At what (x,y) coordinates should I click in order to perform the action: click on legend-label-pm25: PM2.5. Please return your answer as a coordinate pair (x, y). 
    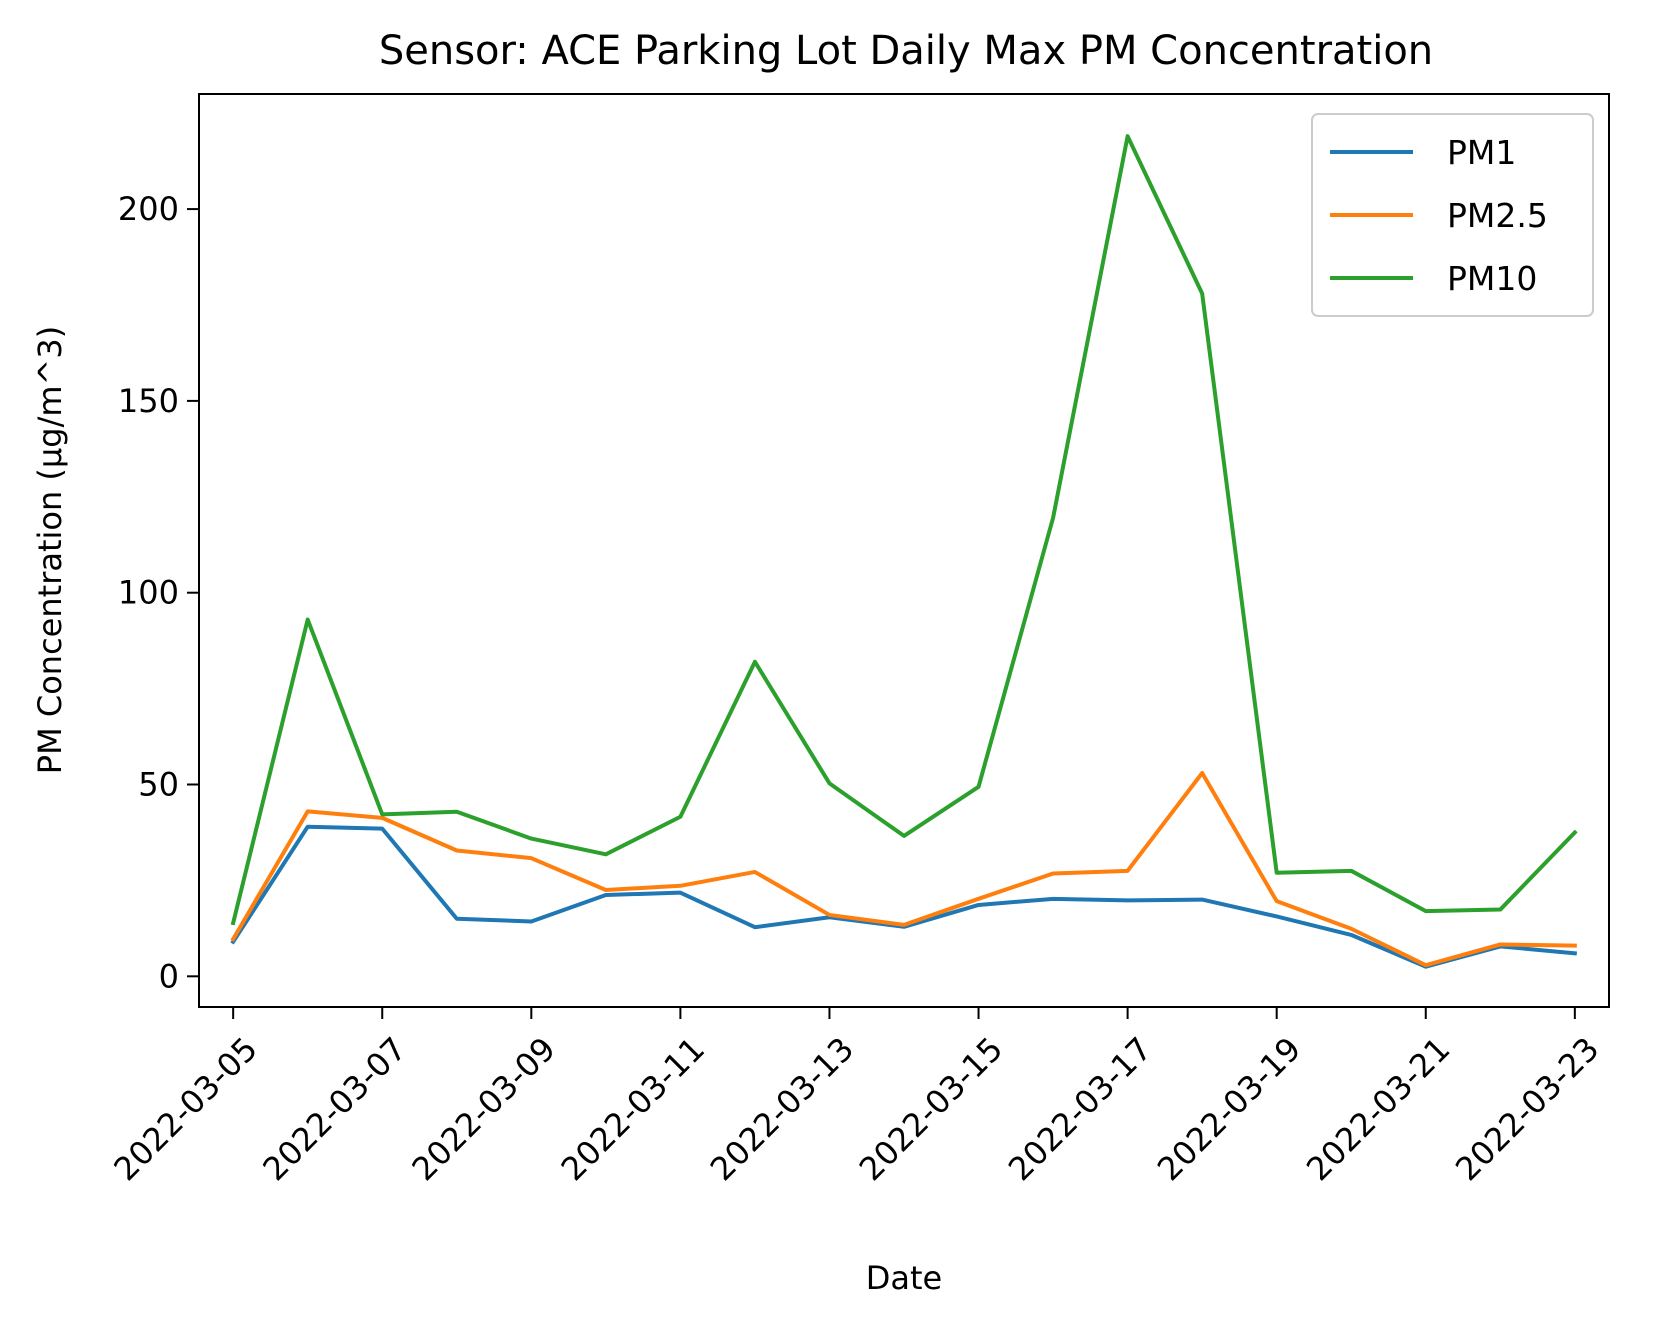
    Looking at the image, I should click on (1497, 215).